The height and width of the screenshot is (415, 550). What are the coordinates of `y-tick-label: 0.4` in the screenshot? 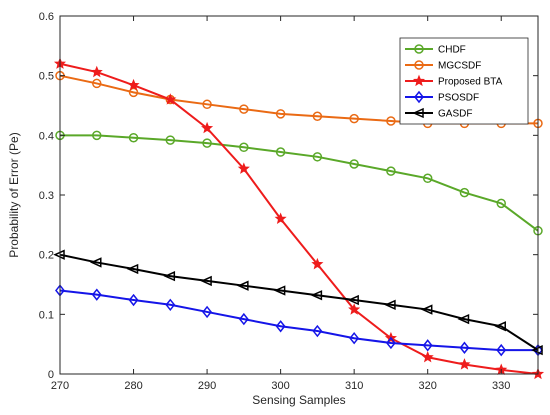 It's located at (46, 136).